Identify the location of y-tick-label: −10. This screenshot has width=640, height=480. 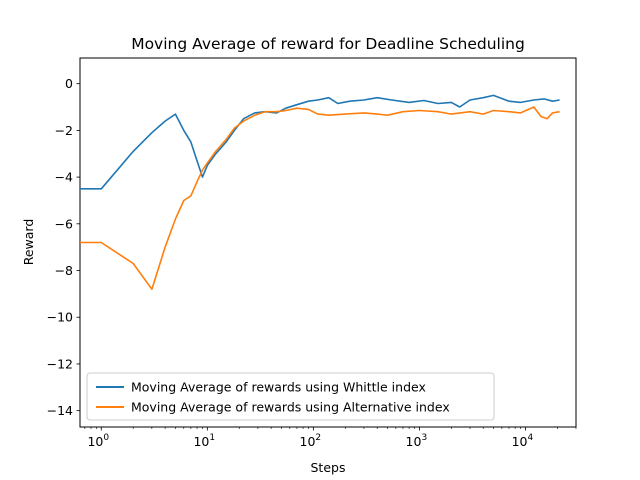
(60, 317).